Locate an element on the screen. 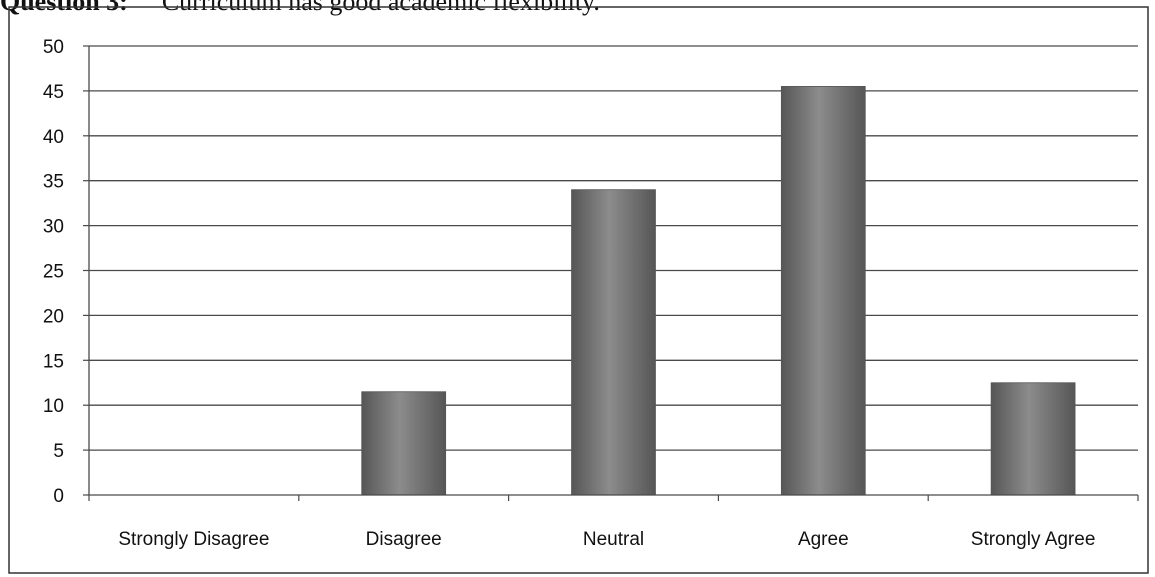 The width and height of the screenshot is (1155, 577). x-category-label: Strongly Disagree is located at coordinates (193, 539).